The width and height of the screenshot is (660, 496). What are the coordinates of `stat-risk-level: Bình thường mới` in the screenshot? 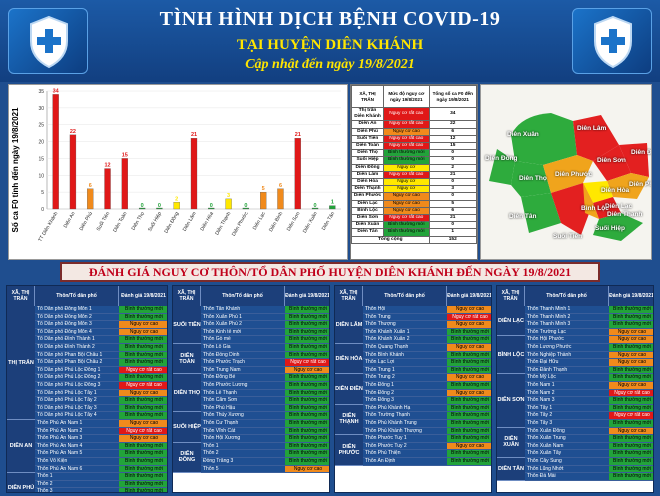 It's located at (406, 225).